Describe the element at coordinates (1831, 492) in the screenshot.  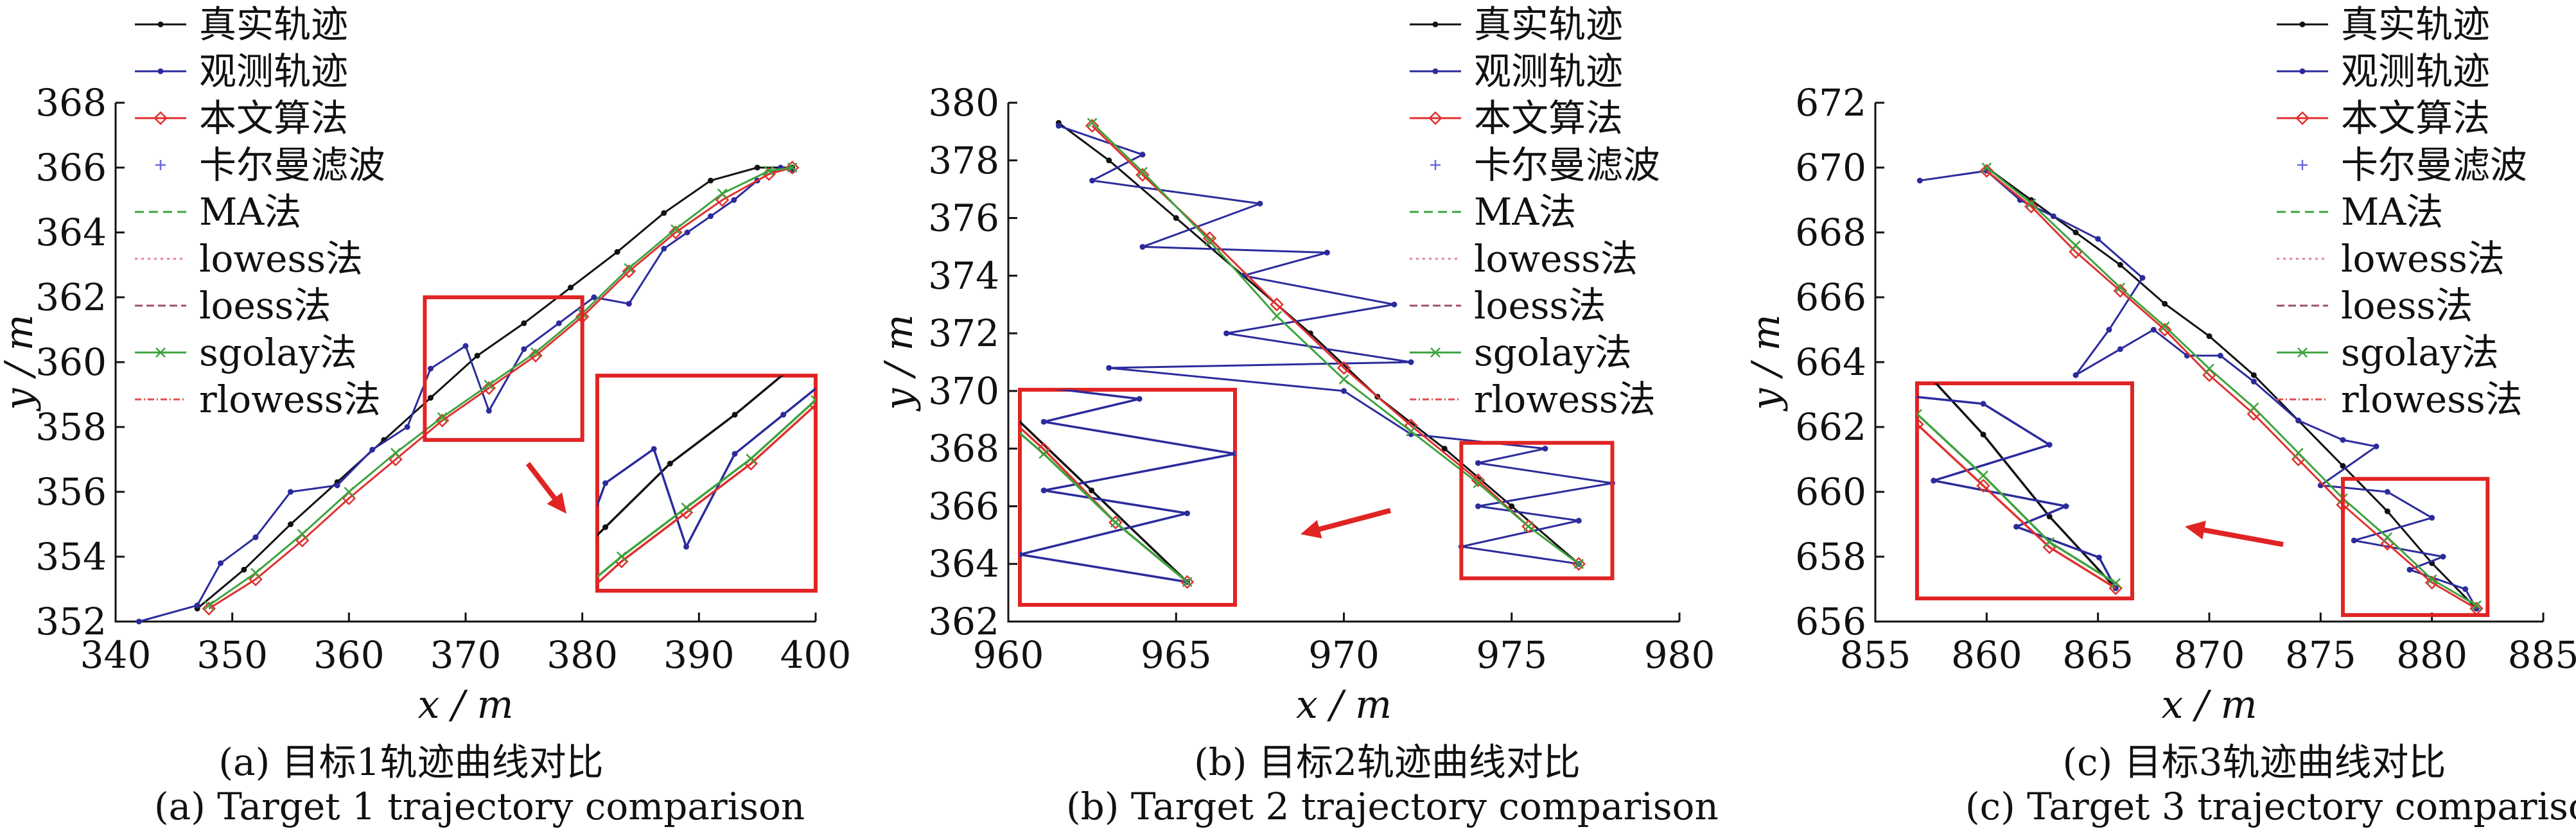
I see `y-tick-label: 660` at that location.